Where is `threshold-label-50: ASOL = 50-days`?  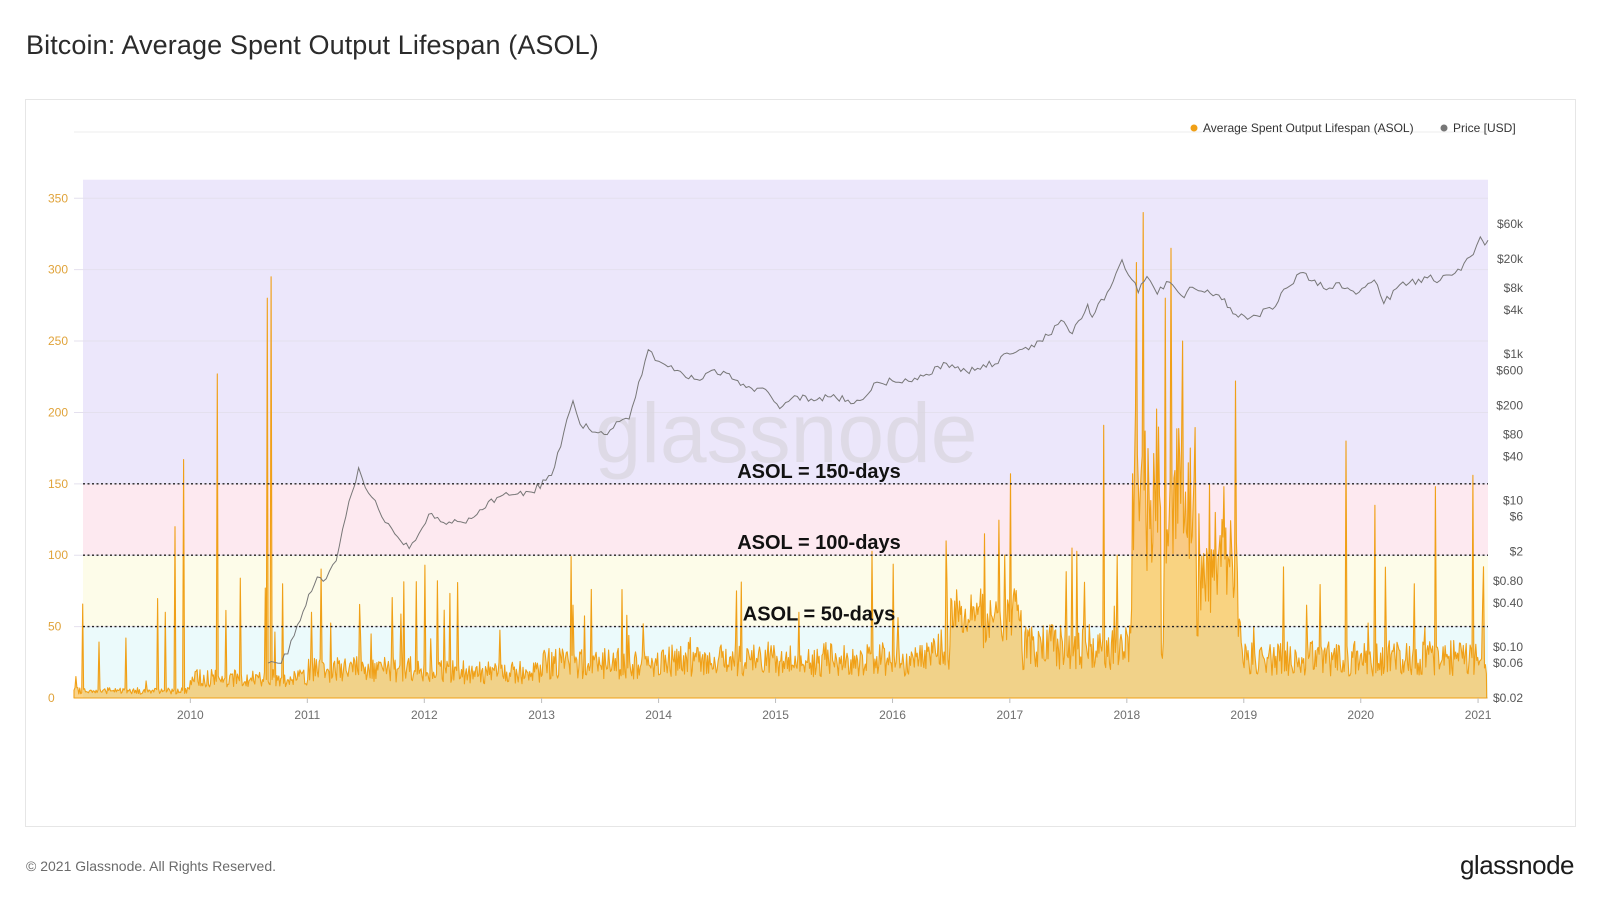 threshold-label-50: ASOL = 50-days is located at coordinates (819, 615).